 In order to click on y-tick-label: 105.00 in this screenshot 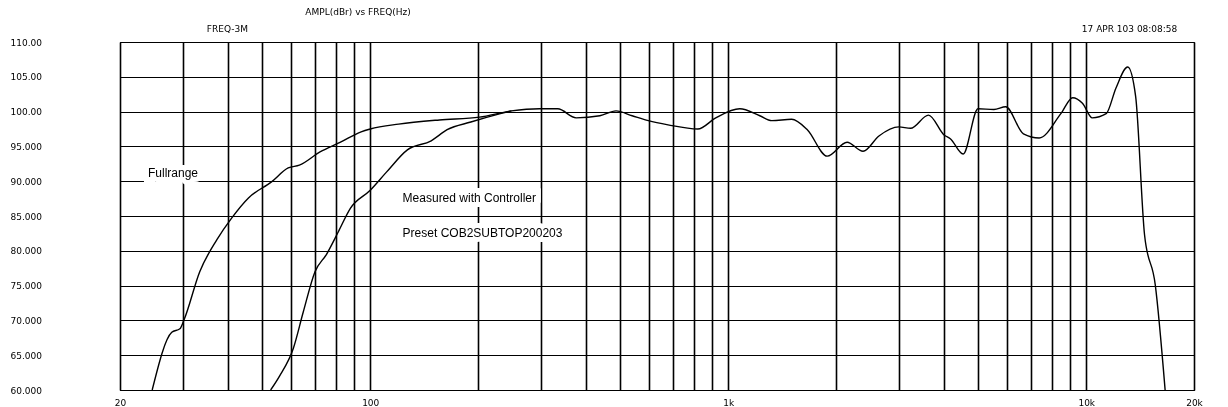, I will do `click(26, 77)`.